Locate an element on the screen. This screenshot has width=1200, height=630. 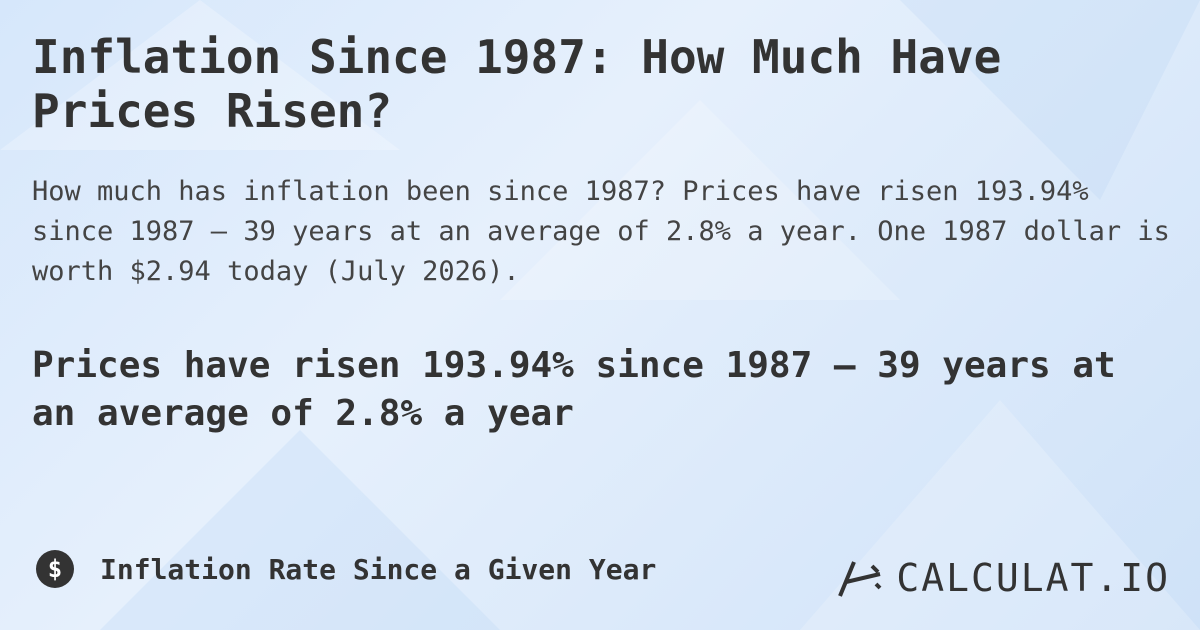
footer-label: Inflation Rate Since a Given Year is located at coordinates (378, 569).